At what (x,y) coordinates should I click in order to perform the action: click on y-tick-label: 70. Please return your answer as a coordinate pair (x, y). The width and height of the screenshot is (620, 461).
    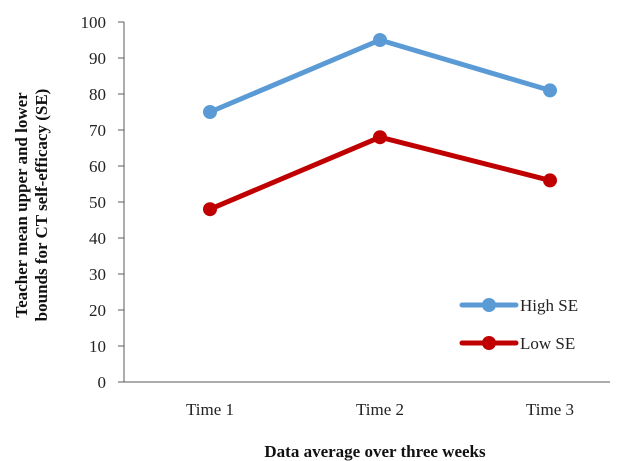
    Looking at the image, I should click on (97, 130).